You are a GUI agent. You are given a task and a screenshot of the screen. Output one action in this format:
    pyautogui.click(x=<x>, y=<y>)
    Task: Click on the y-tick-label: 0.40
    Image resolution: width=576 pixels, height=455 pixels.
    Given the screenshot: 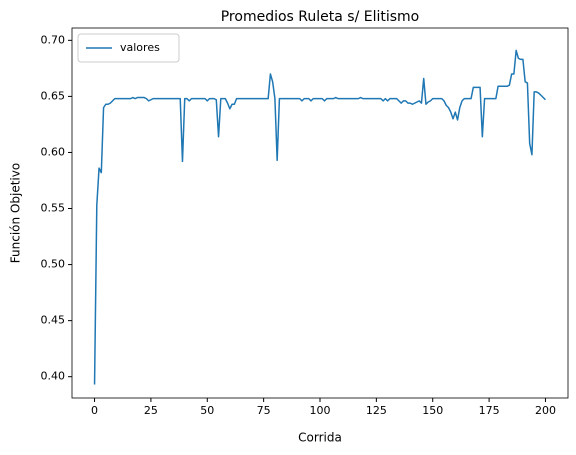 What is the action you would take?
    pyautogui.click(x=53, y=376)
    